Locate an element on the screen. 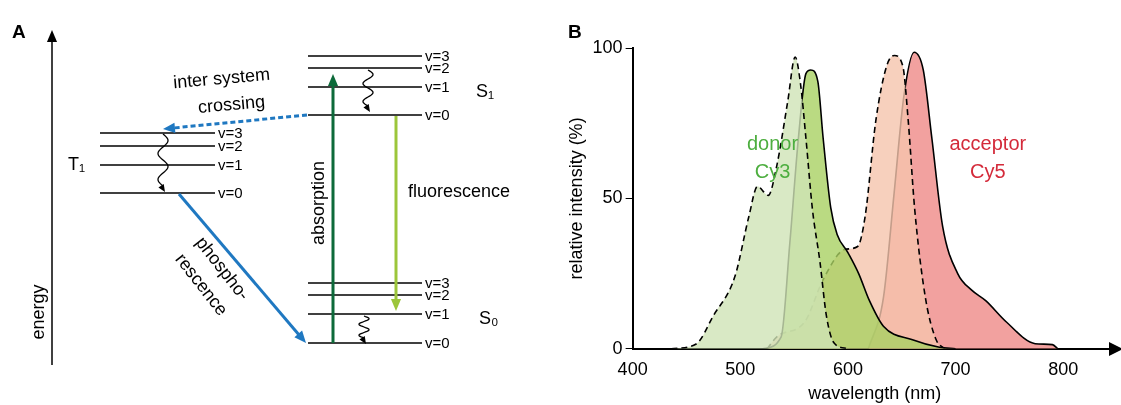 Image resolution: width=1121 pixels, height=405 pixels. text: absorption is located at coordinates (318, 203).